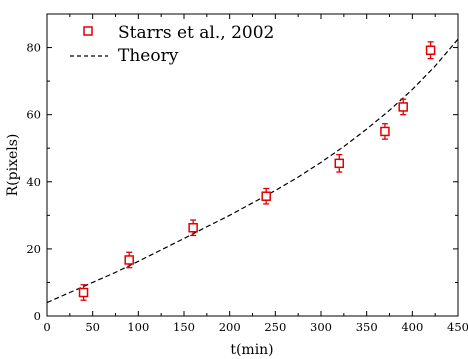 This screenshot has height=359, width=468. Describe the element at coordinates (92, 327) in the screenshot. I see `x-tick-label: 50` at that location.